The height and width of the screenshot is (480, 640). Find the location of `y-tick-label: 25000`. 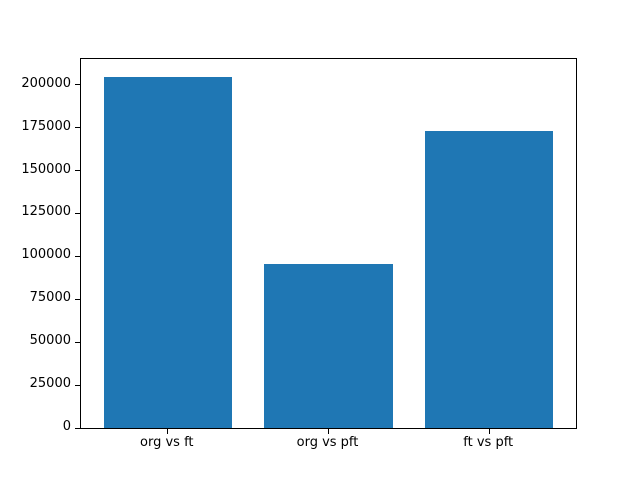

y-tick-label: 25000 is located at coordinates (50, 384).